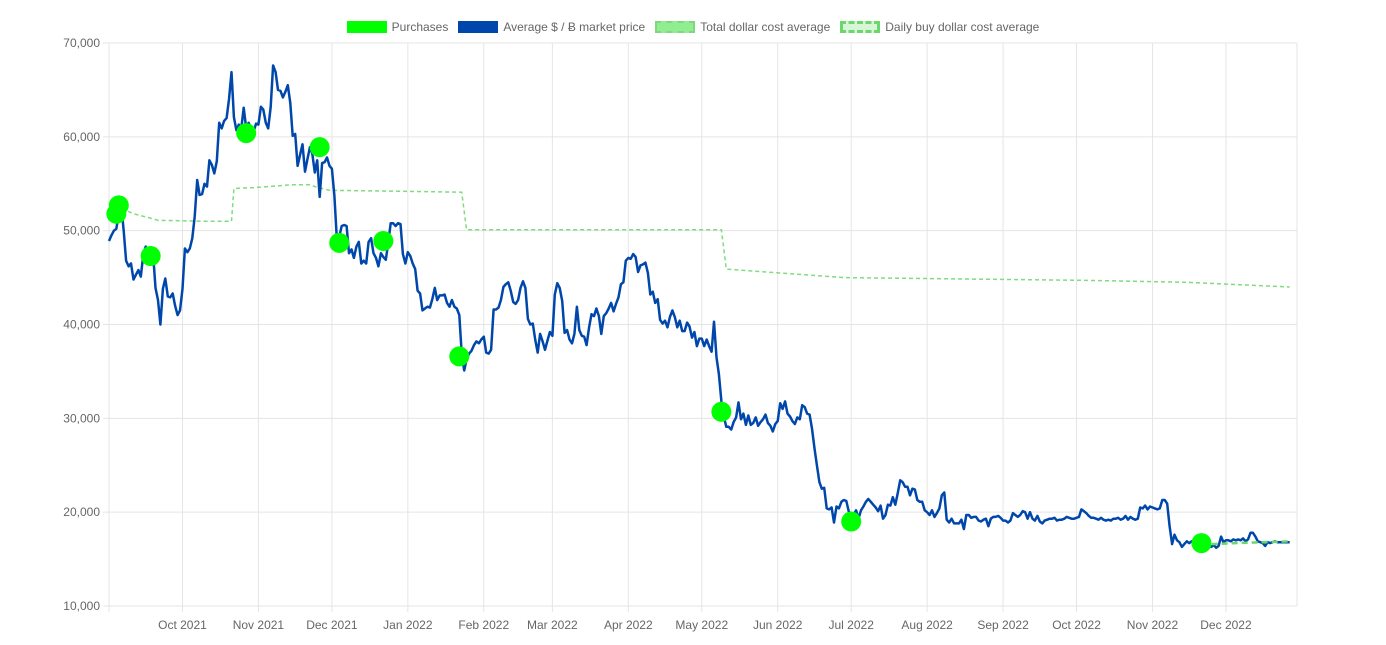 The image size is (1386, 645). Describe the element at coordinates (81, 231) in the screenshot. I see `y-tick-label: 50,000` at that location.